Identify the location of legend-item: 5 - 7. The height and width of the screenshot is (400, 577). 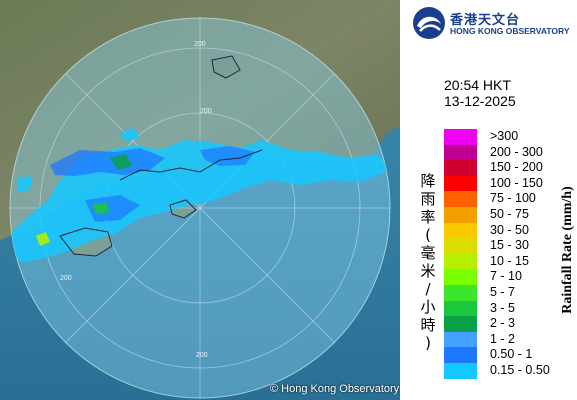
(509, 292).